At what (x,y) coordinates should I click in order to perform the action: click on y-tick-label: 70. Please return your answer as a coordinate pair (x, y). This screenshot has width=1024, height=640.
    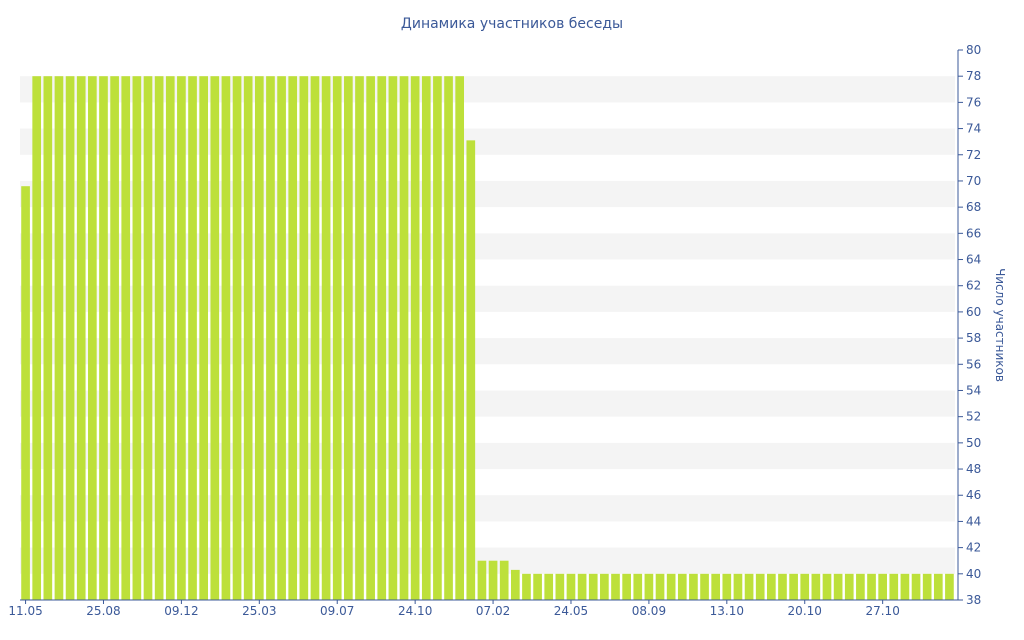
    Looking at the image, I should click on (973, 181).